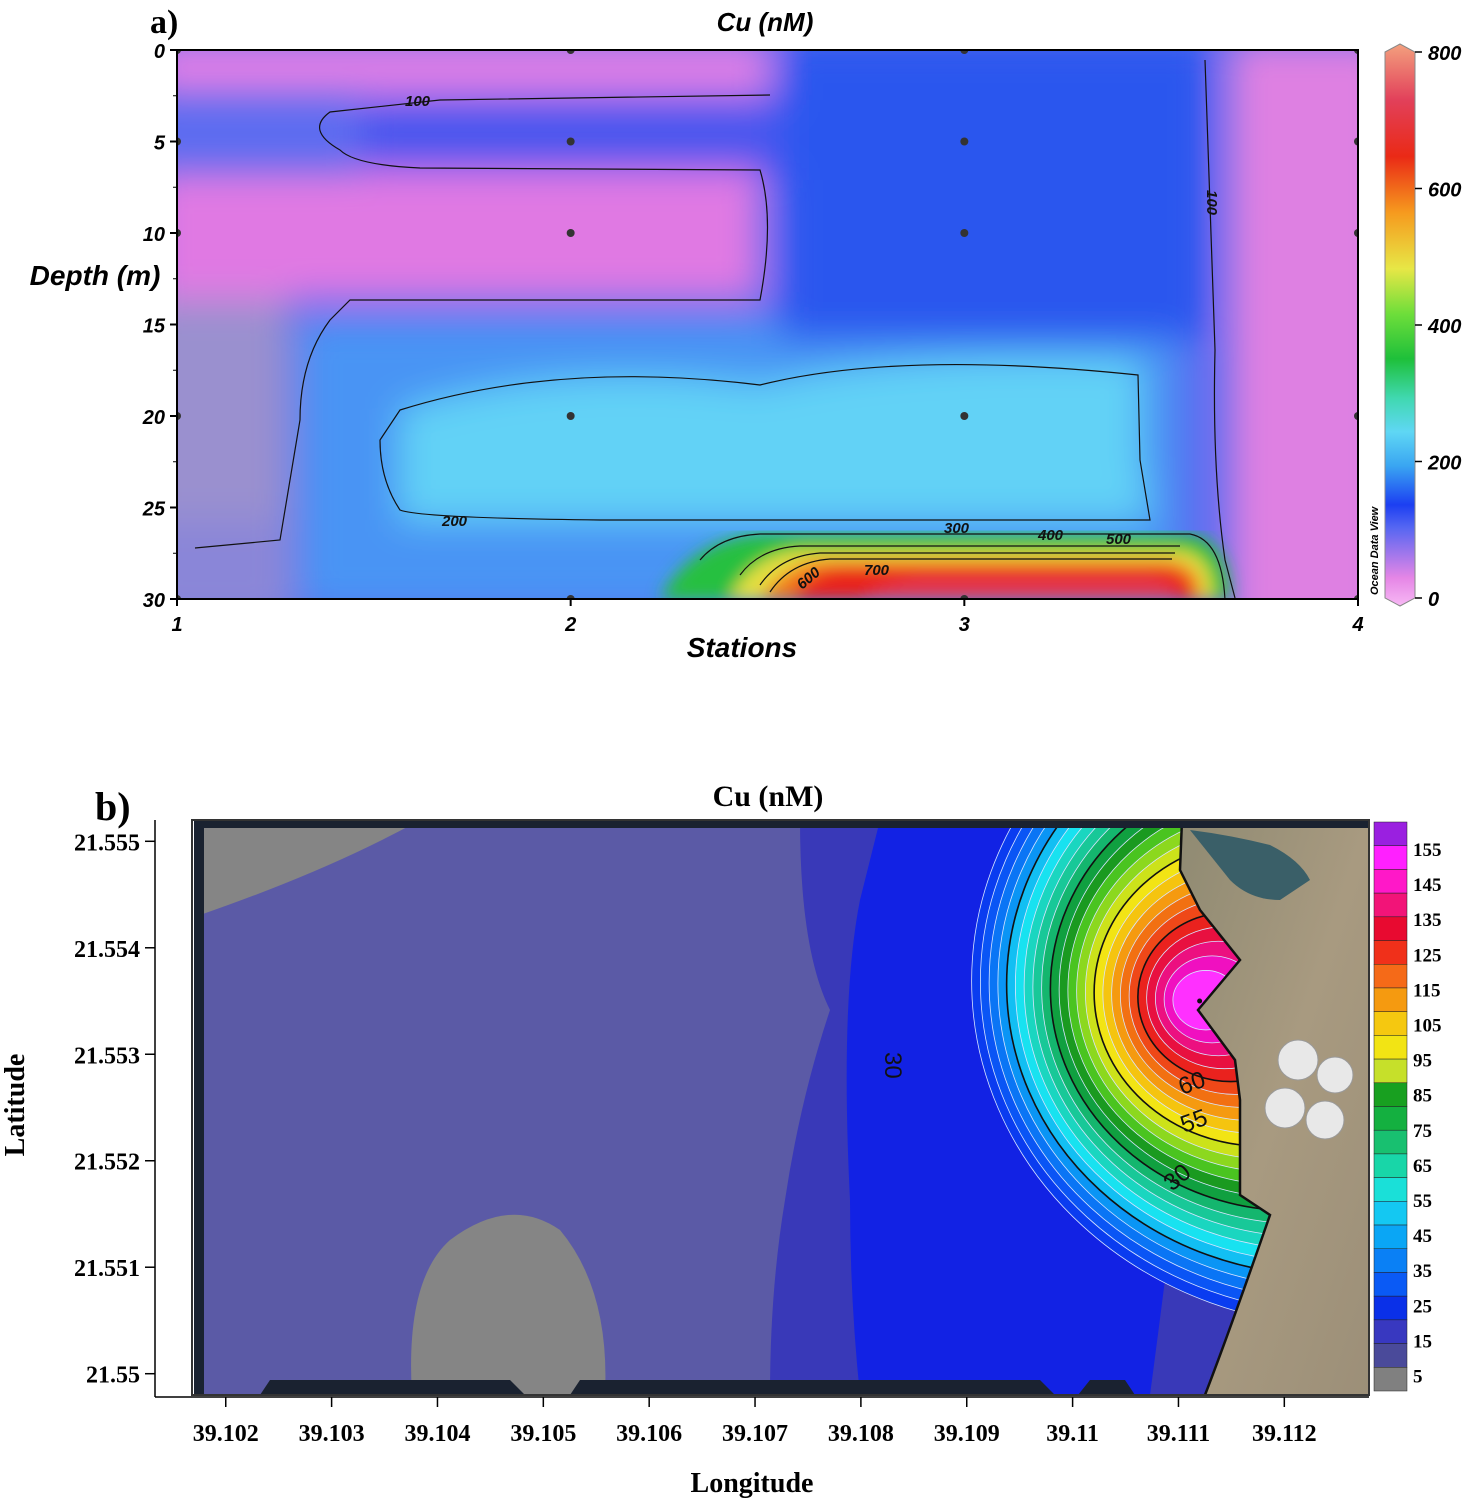 The height and width of the screenshot is (1502, 1465). Describe the element at coordinates (1444, 54) in the screenshot. I see `colorbar-tick-label-a: 800` at that location.